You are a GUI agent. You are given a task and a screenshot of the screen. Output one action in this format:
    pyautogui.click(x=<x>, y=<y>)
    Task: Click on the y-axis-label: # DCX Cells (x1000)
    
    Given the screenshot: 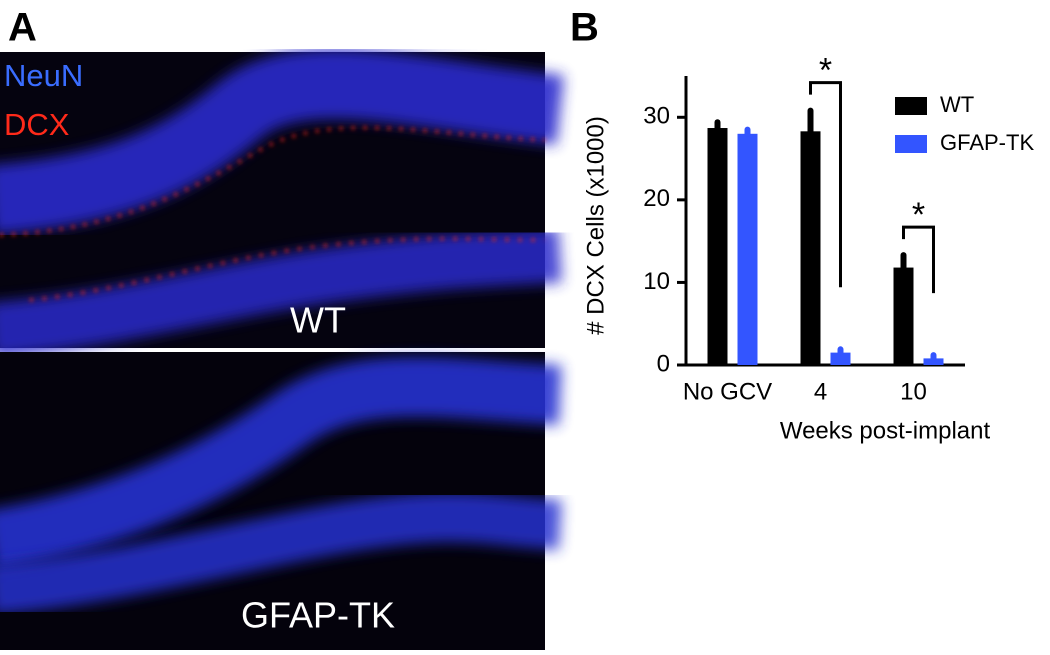 What is the action you would take?
    pyautogui.click(x=595, y=225)
    